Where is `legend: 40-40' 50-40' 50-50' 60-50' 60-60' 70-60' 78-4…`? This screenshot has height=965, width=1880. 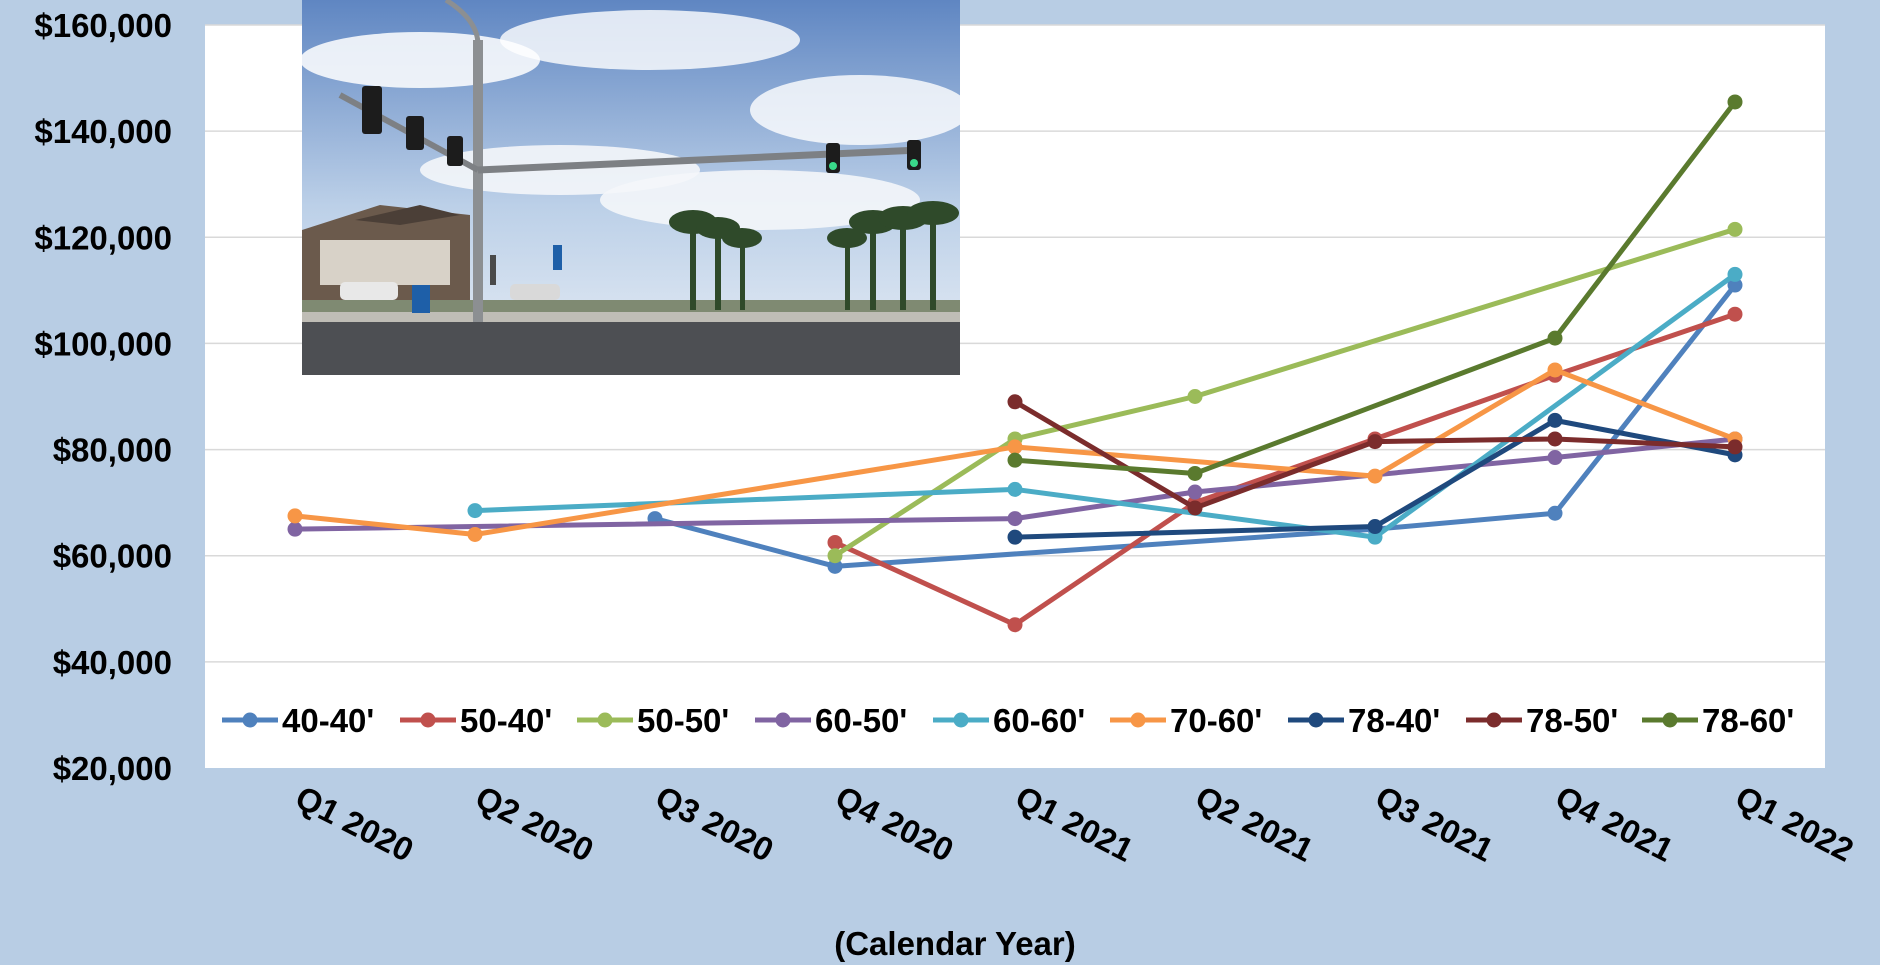 legend: 40-40' 50-40' 50-50' 60-50' 60-60' 70-60' 78-4… is located at coordinates (1008, 720).